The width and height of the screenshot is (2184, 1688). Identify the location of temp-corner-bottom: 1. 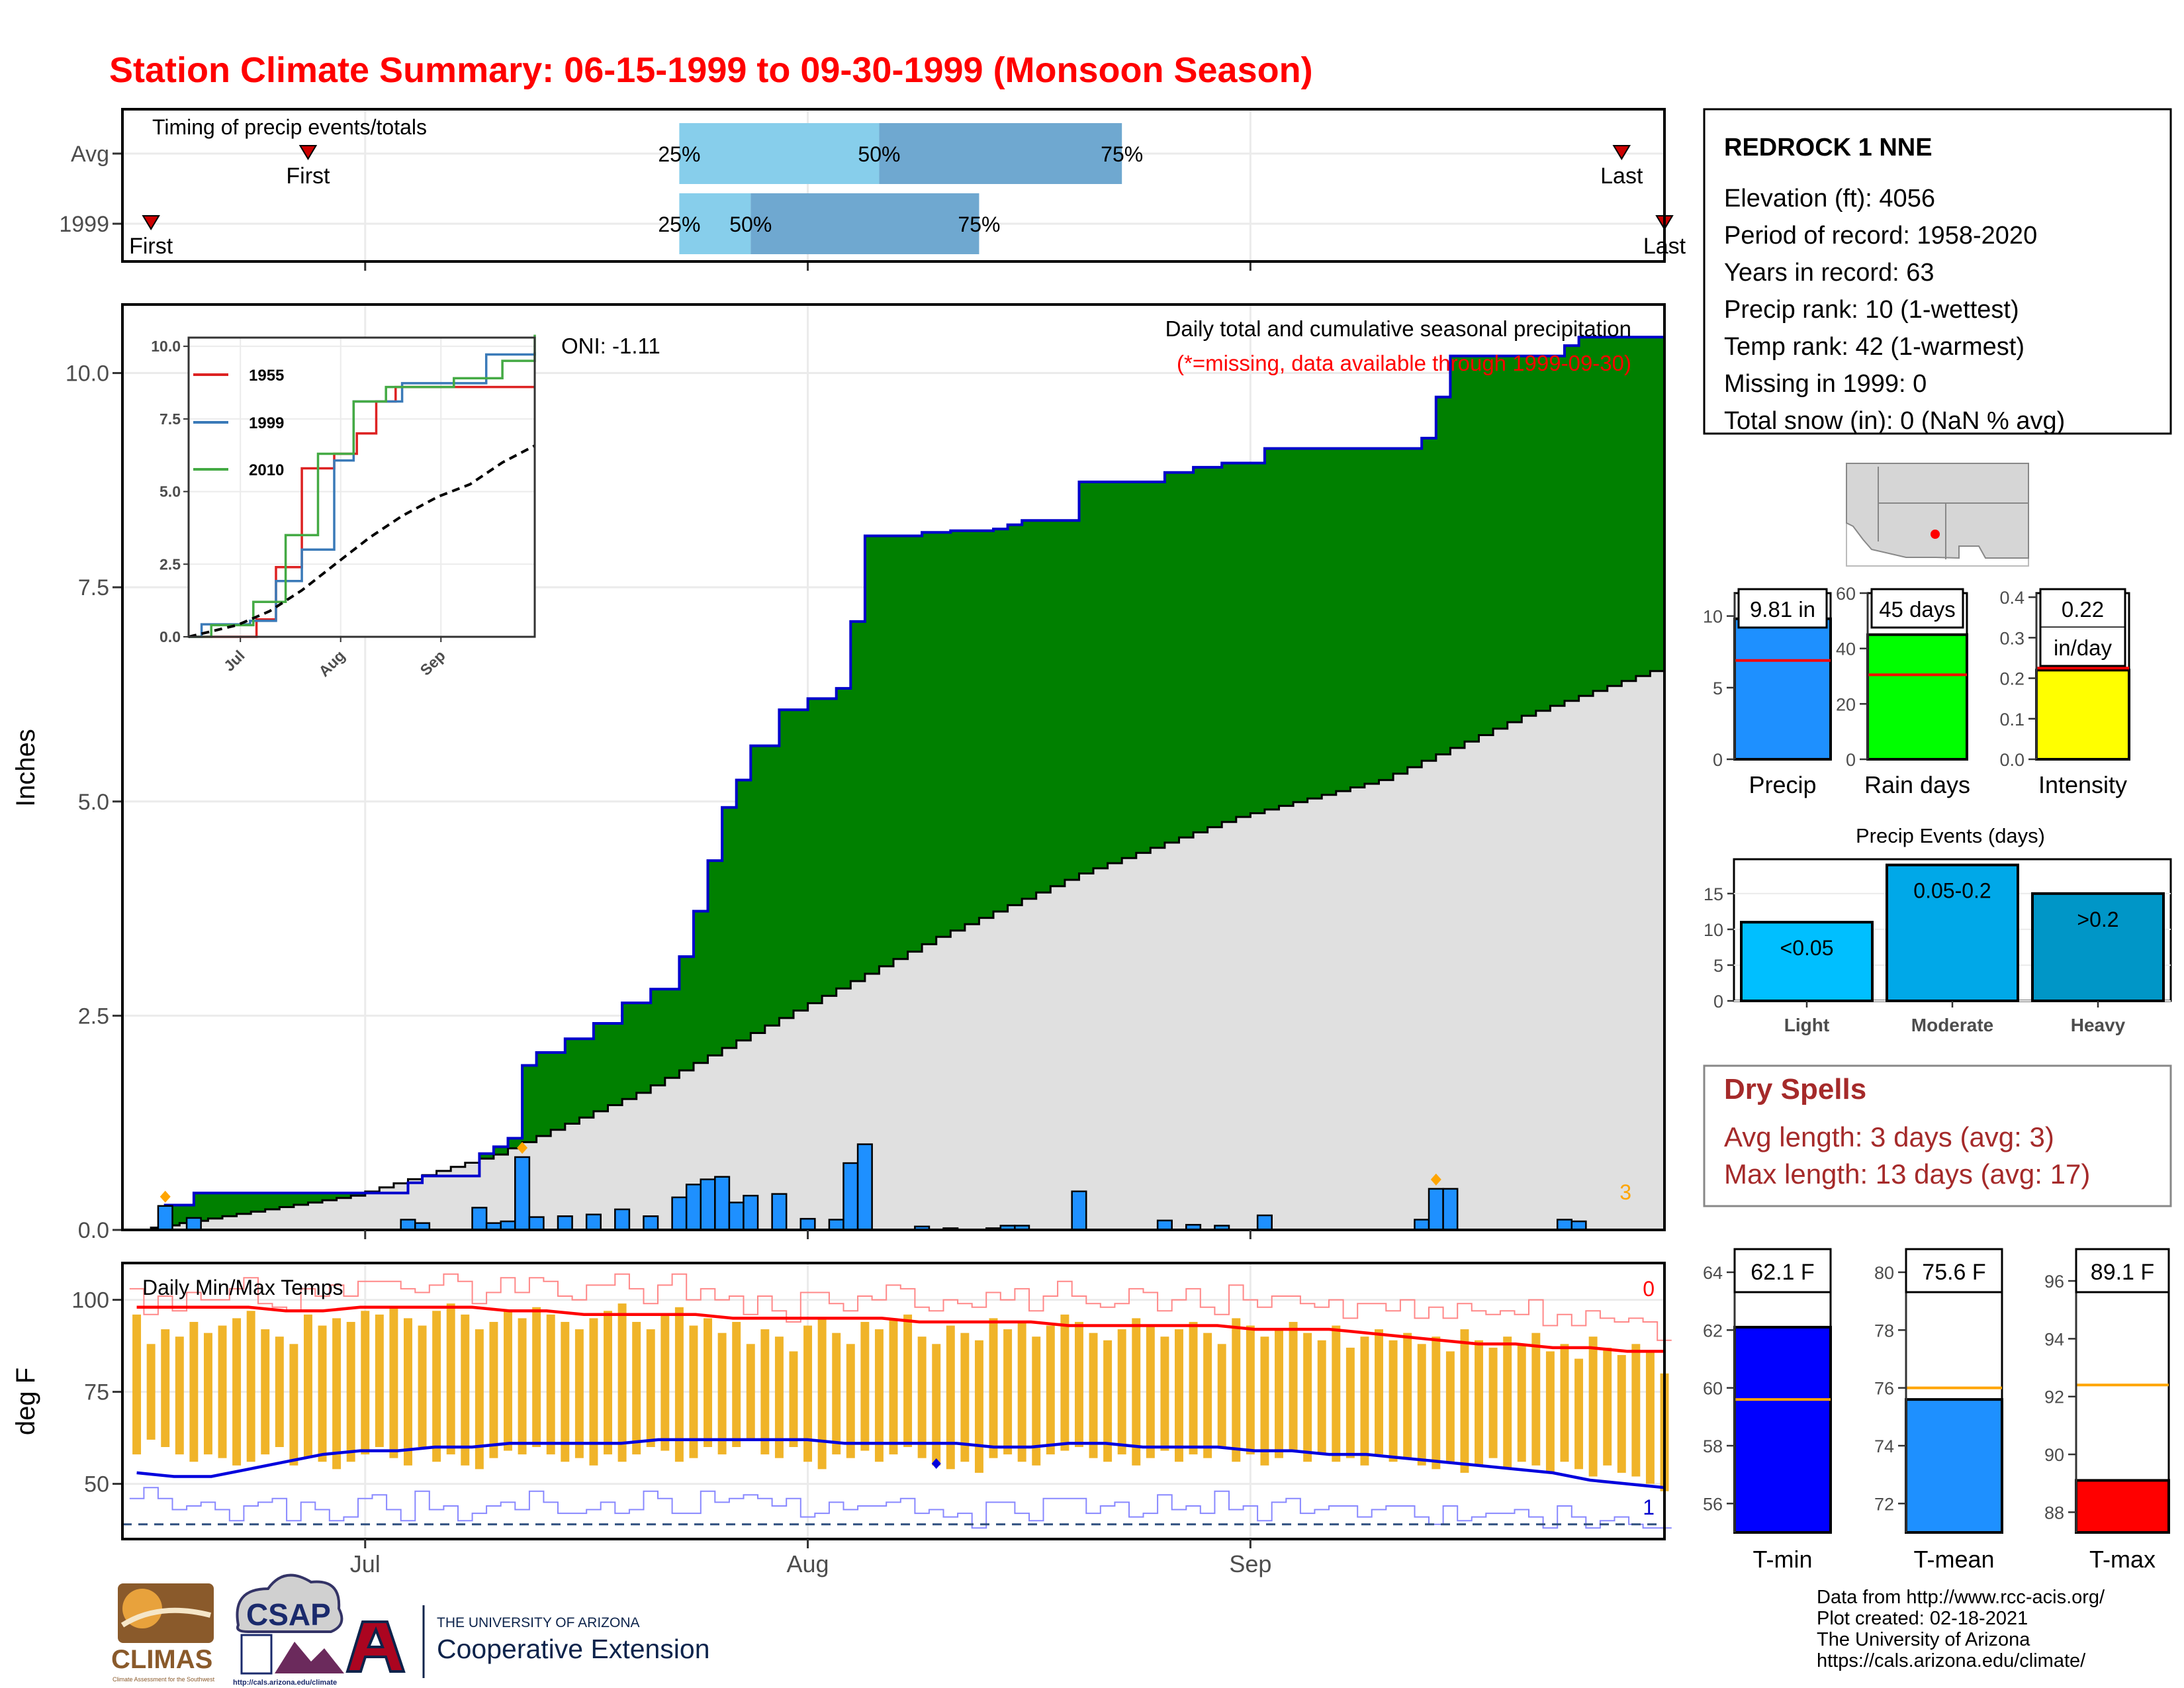
(1649, 1507).